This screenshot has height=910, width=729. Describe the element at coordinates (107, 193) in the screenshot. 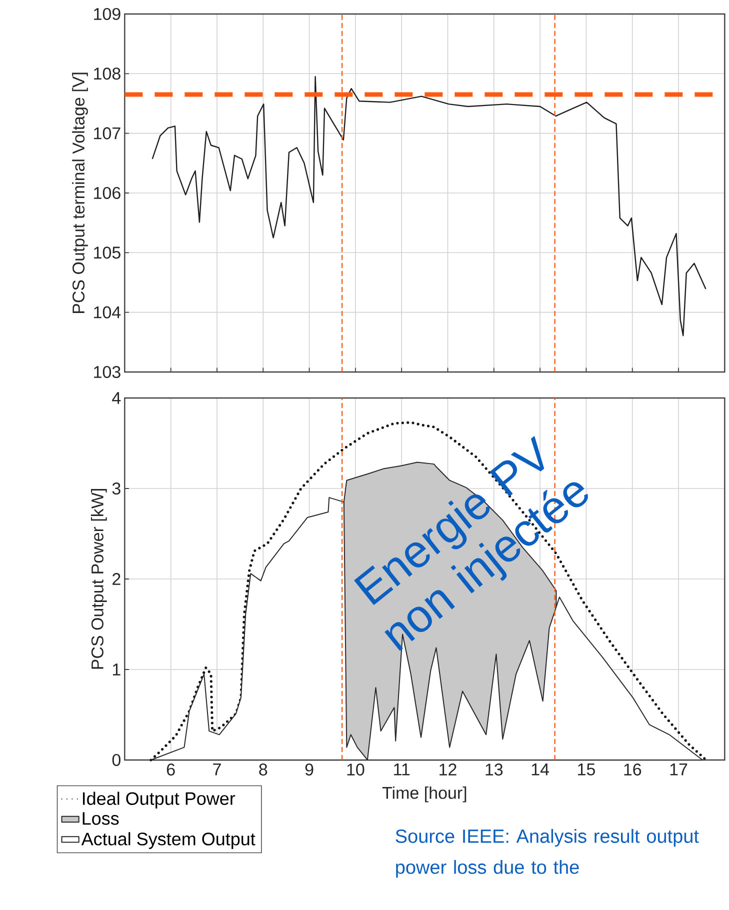

I see `y-tick-label: 106` at that location.